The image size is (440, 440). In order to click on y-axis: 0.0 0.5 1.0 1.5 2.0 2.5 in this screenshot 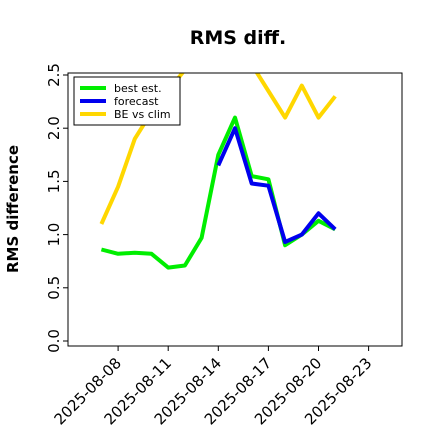, I will do `click(56, 208)`.